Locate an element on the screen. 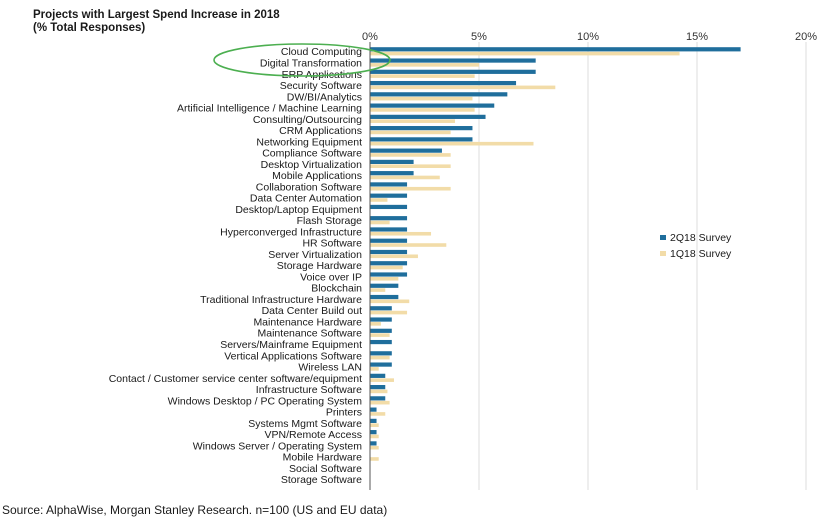 This screenshot has width=830, height=518. category-label: Desktop Virtualization is located at coordinates (312, 165).